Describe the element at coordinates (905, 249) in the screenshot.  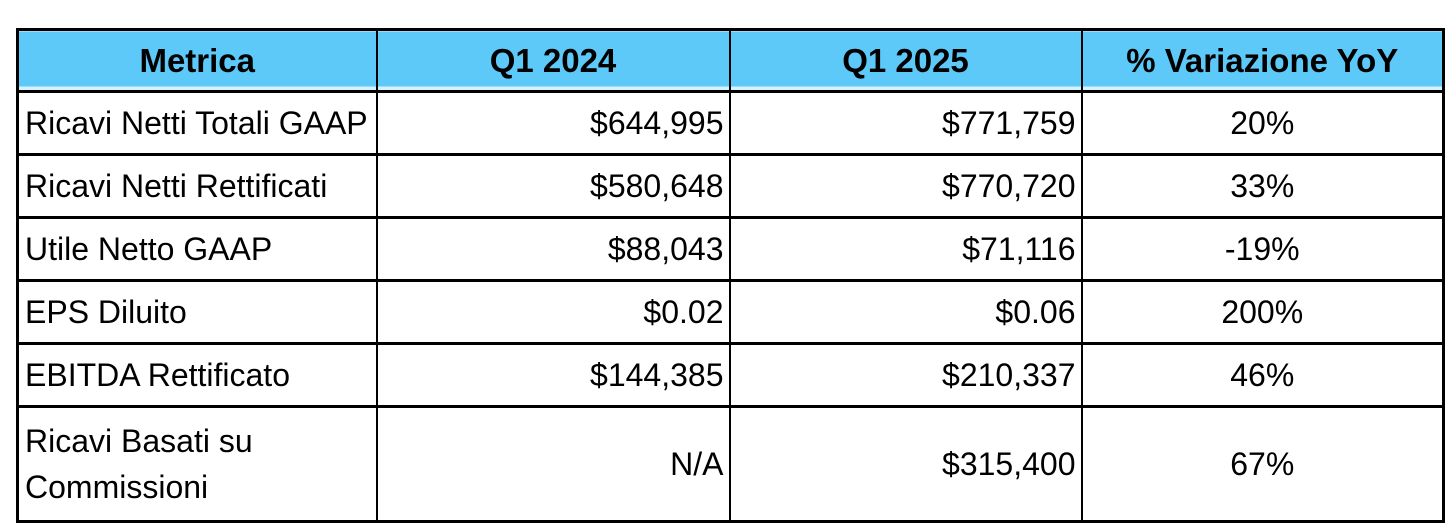
I see `cell-q1-2025: $71,116` at that location.